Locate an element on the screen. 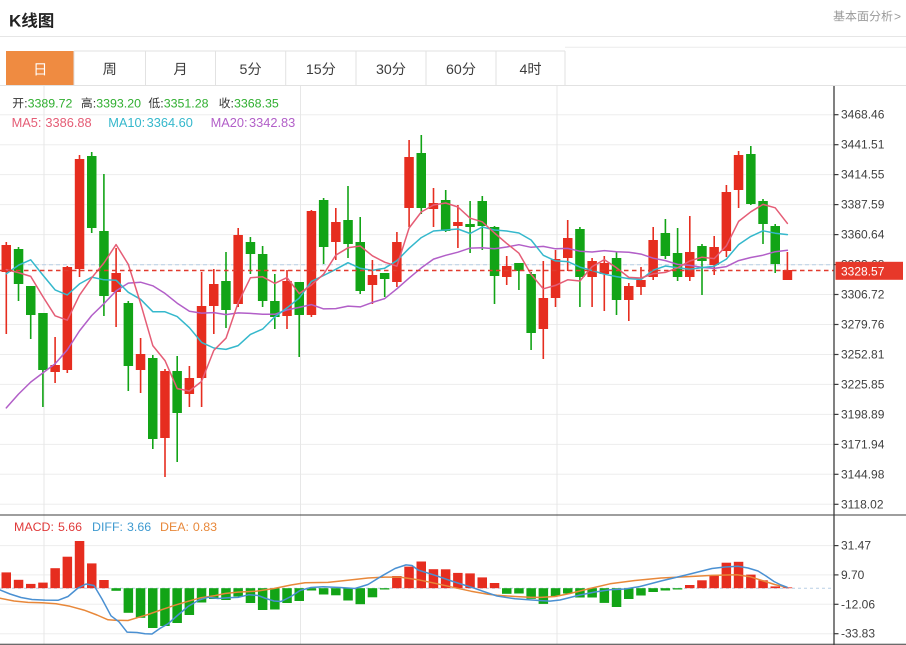 The height and width of the screenshot is (645, 906). svg-text: MA5: is located at coordinates (27, 122).